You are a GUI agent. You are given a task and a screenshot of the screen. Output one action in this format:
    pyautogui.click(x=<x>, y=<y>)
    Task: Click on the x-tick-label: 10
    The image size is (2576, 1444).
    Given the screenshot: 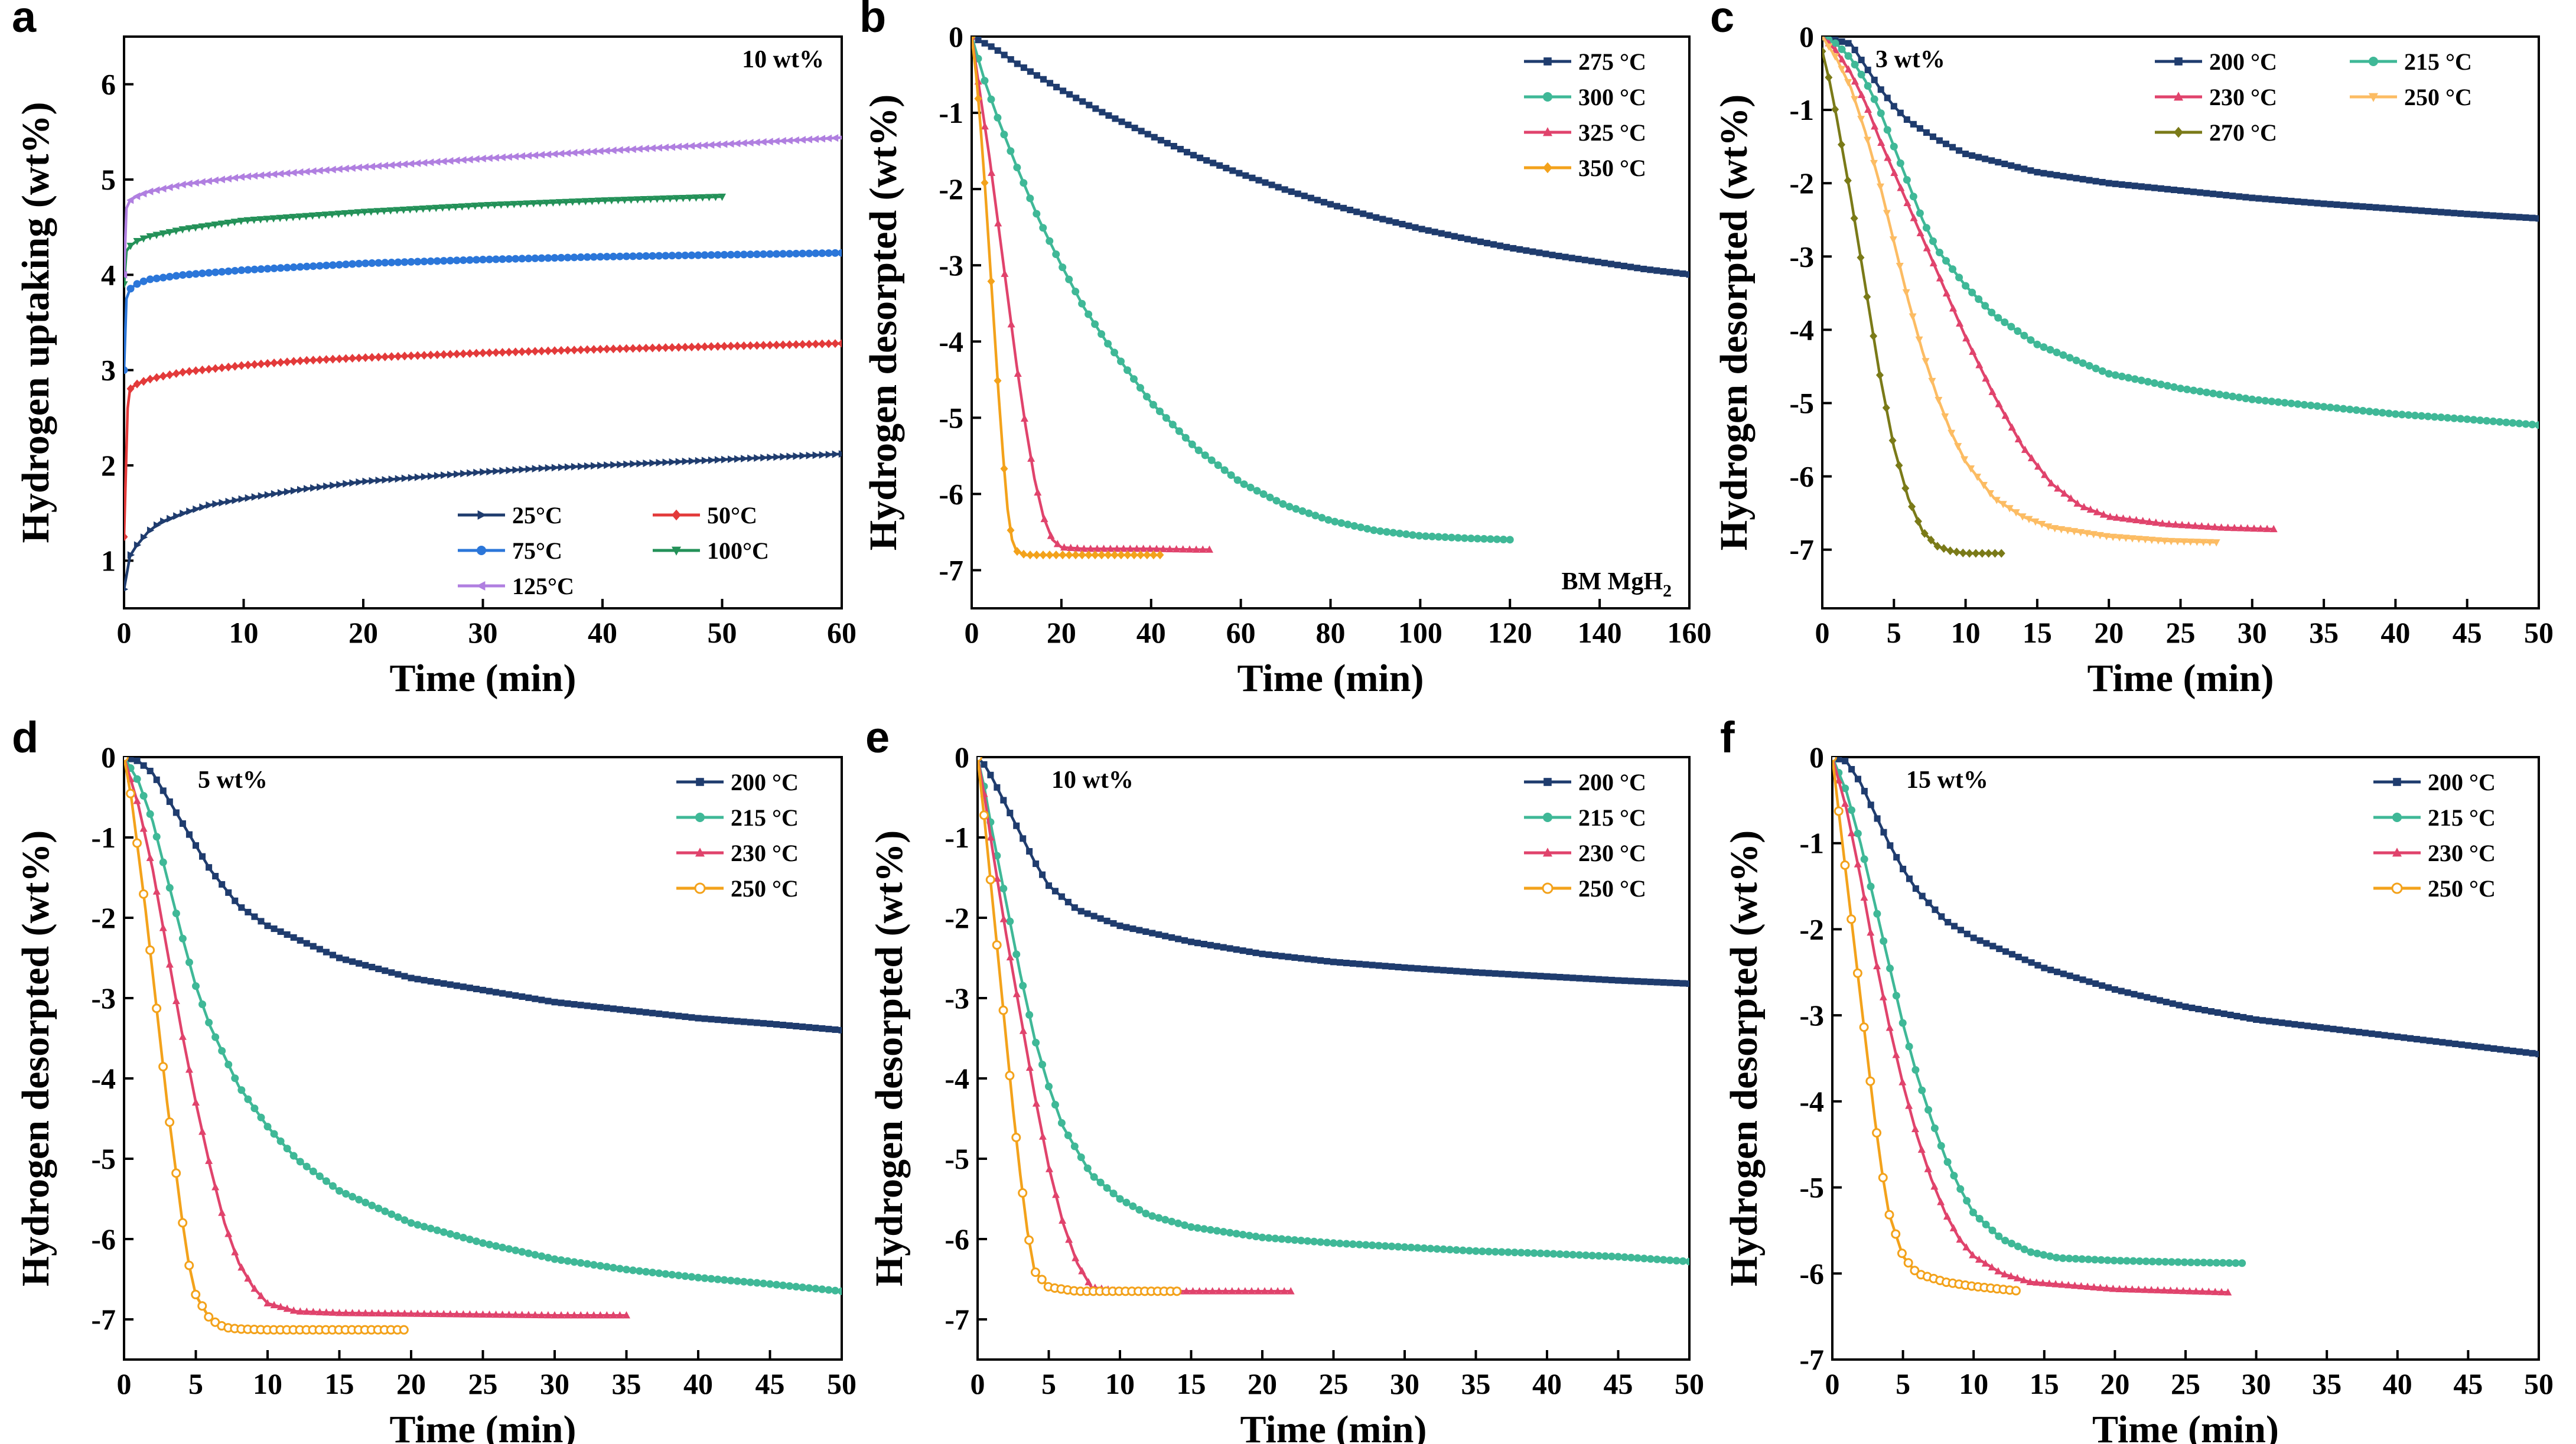 What is the action you would take?
    pyautogui.click(x=244, y=632)
    